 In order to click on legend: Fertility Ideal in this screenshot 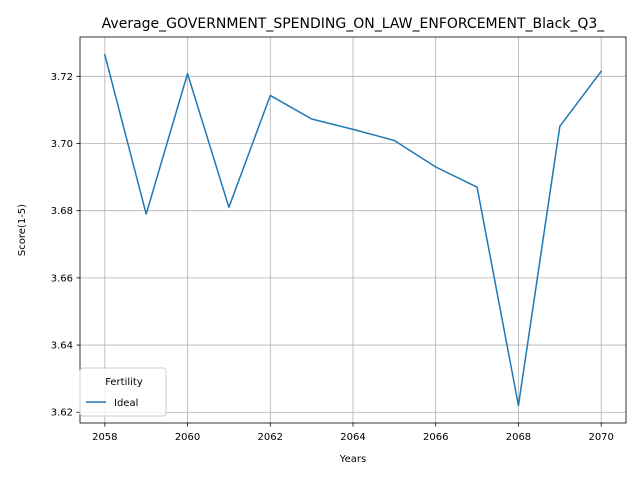, I will do `click(123, 392)`.